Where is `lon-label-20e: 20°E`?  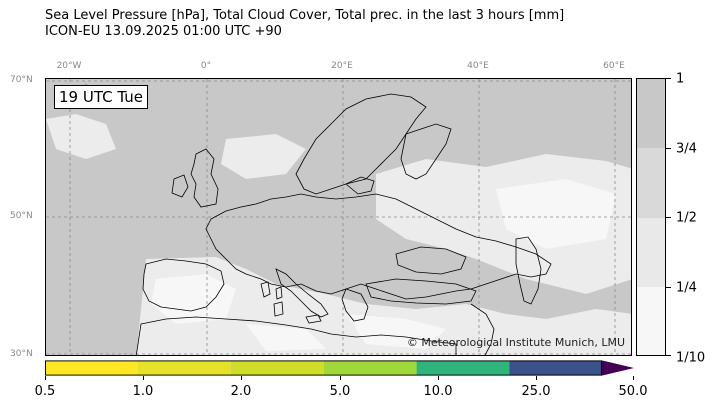 lon-label-20e: 20°E is located at coordinates (342, 66).